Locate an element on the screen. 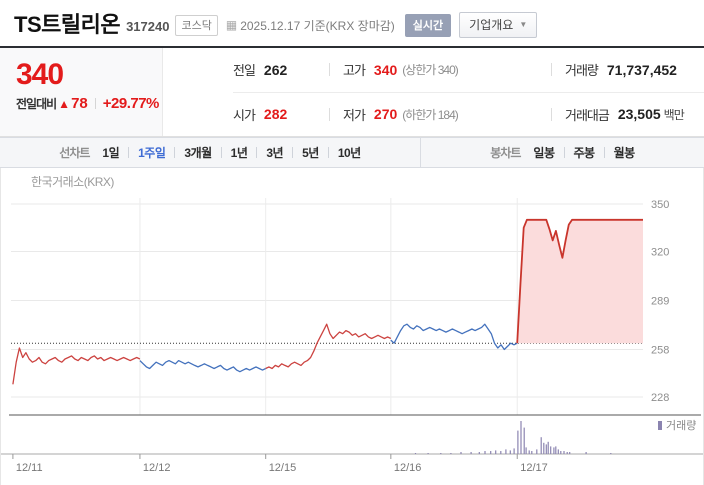  stat-label: 시가 is located at coordinates (244, 115).